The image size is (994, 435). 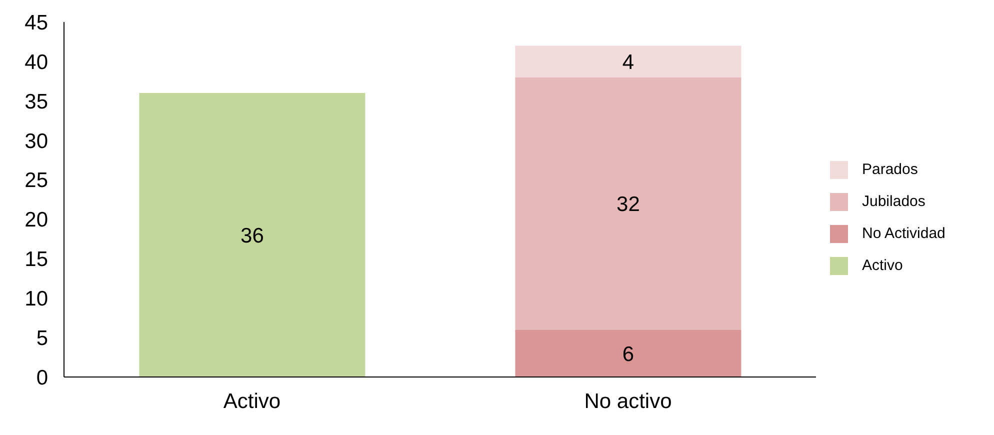 What do you see at coordinates (36, 220) in the screenshot?
I see `y-tick-label: 20` at bounding box center [36, 220].